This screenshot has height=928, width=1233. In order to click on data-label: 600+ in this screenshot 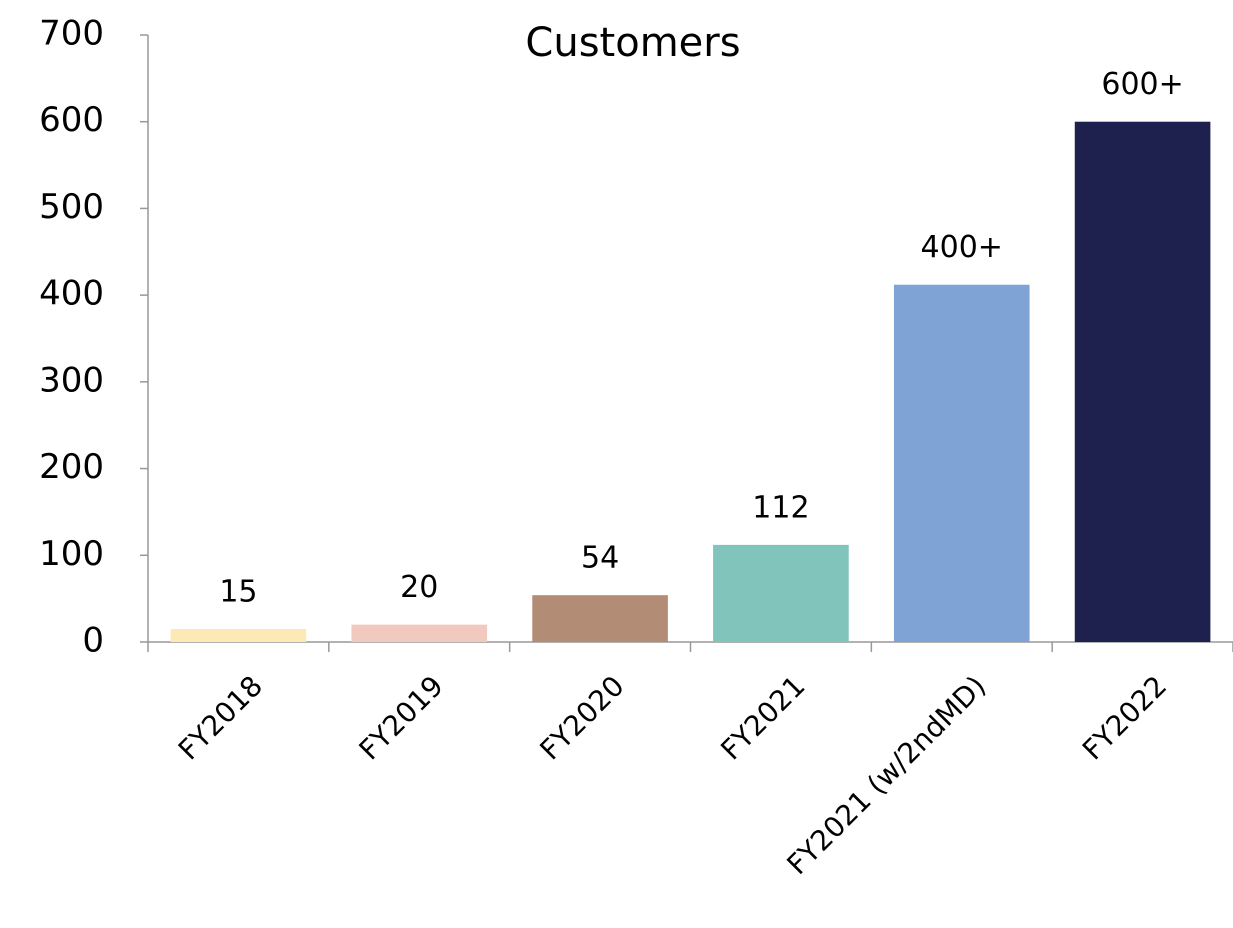, I will do `click(1142, 84)`.